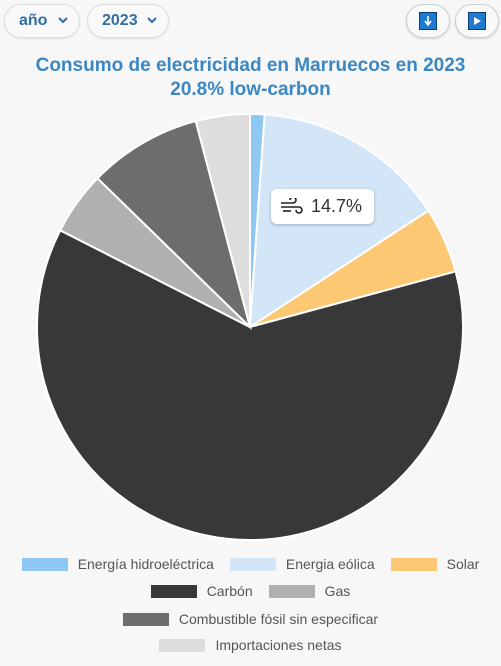 The width and height of the screenshot is (501, 666). I want to click on legend-row-3: Combustible fósil sin especificar, so click(250, 619).